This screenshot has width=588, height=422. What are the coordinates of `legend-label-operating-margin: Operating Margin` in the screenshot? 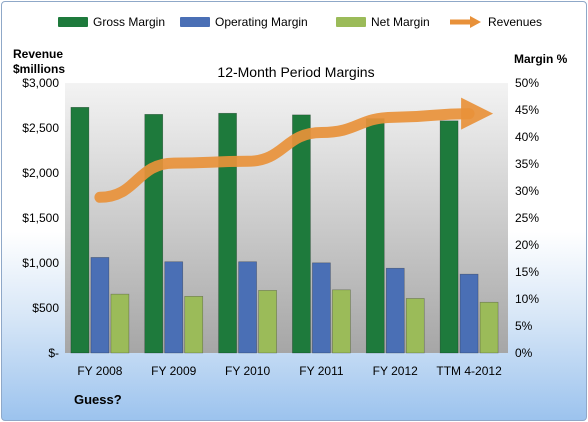 It's located at (261, 22).